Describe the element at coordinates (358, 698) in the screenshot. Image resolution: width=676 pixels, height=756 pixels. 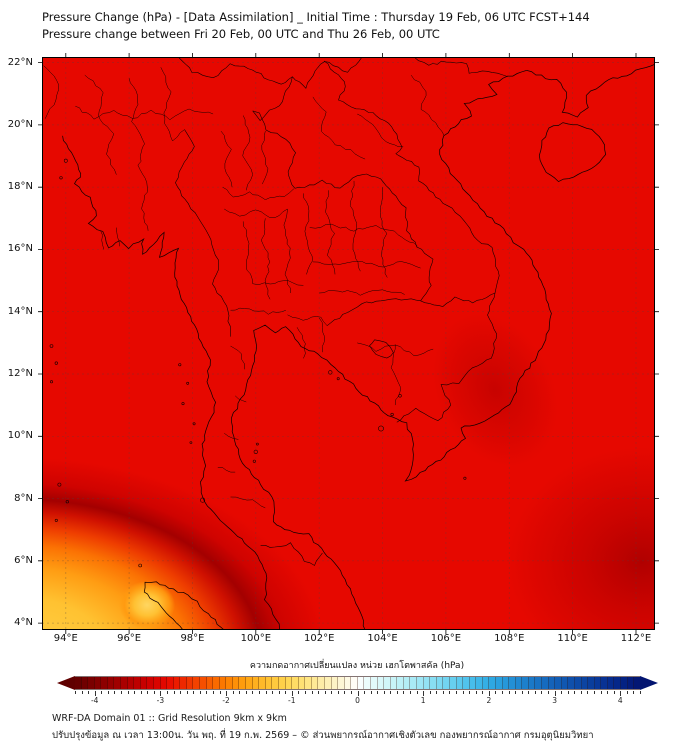
I see `colorbar-ticks: -4 -3 -2 -1 0 1 2 3 4` at that location.